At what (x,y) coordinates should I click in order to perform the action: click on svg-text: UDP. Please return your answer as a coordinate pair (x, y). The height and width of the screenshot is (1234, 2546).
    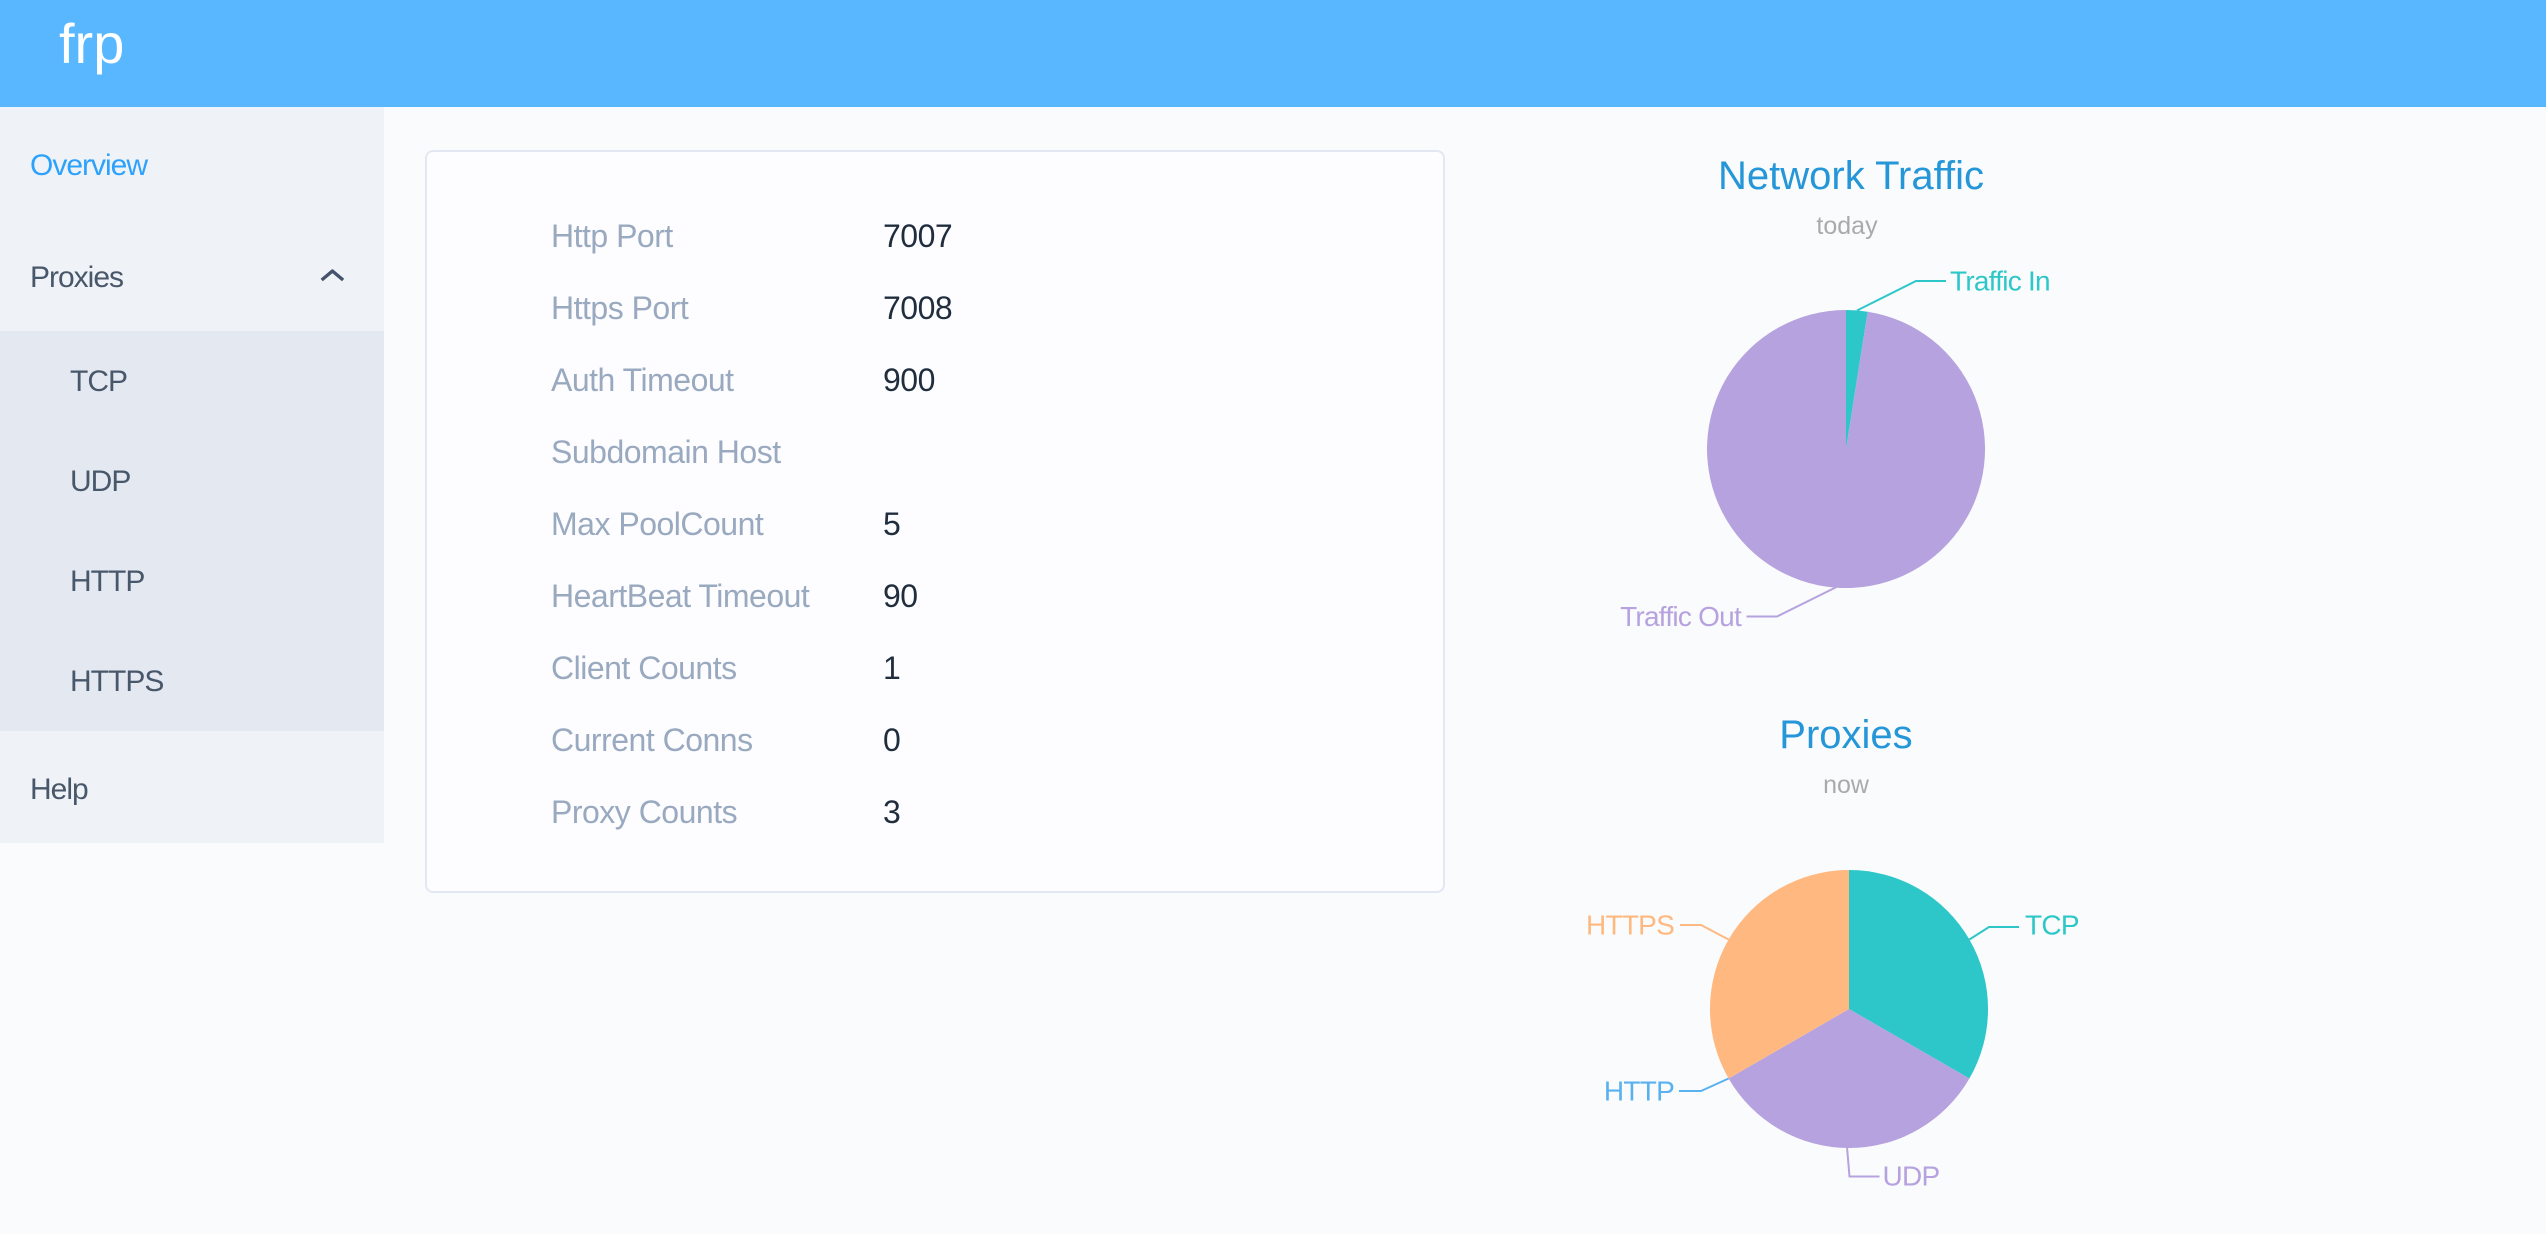
    Looking at the image, I should click on (1911, 1176).